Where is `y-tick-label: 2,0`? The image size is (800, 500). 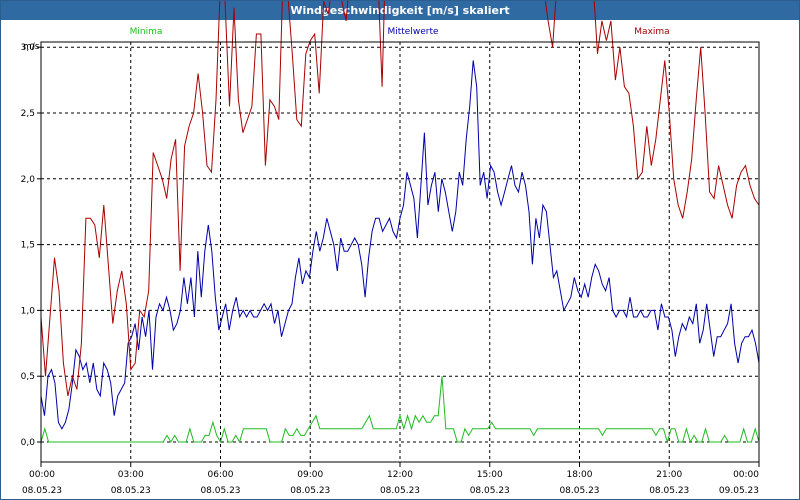
y-tick-label: 2,0 is located at coordinates (28, 180).